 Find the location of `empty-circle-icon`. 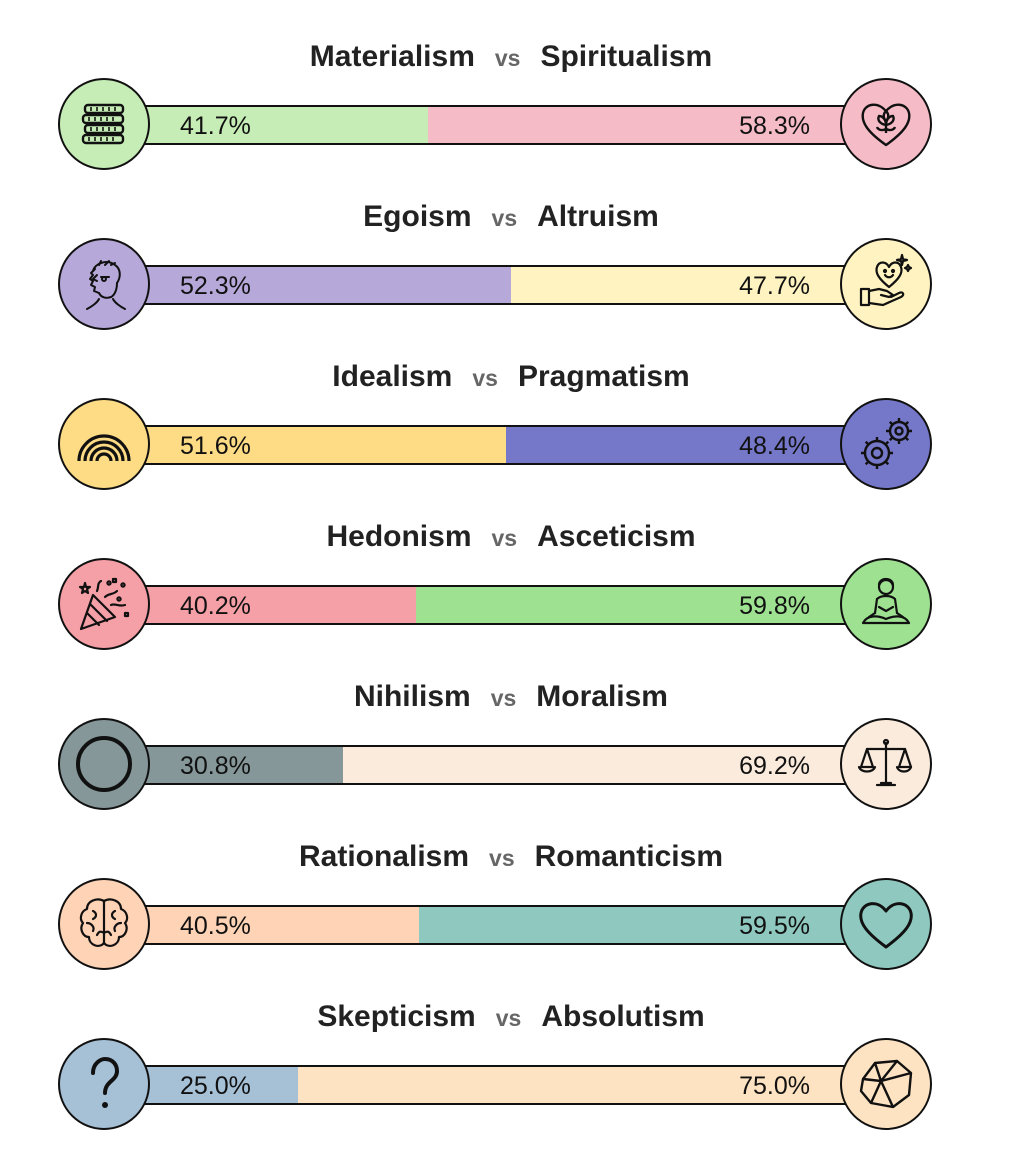

empty-circle-icon is located at coordinates (104, 764).